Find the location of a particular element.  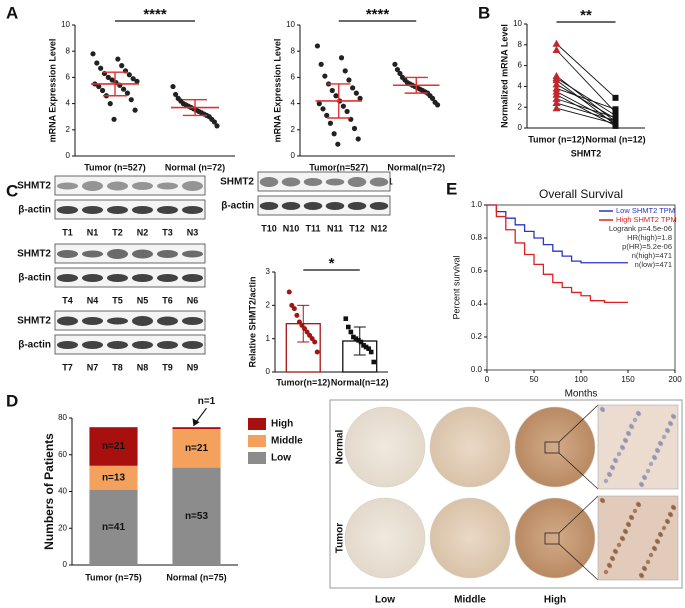

y-tick-label: 4 is located at coordinates (68, 103).